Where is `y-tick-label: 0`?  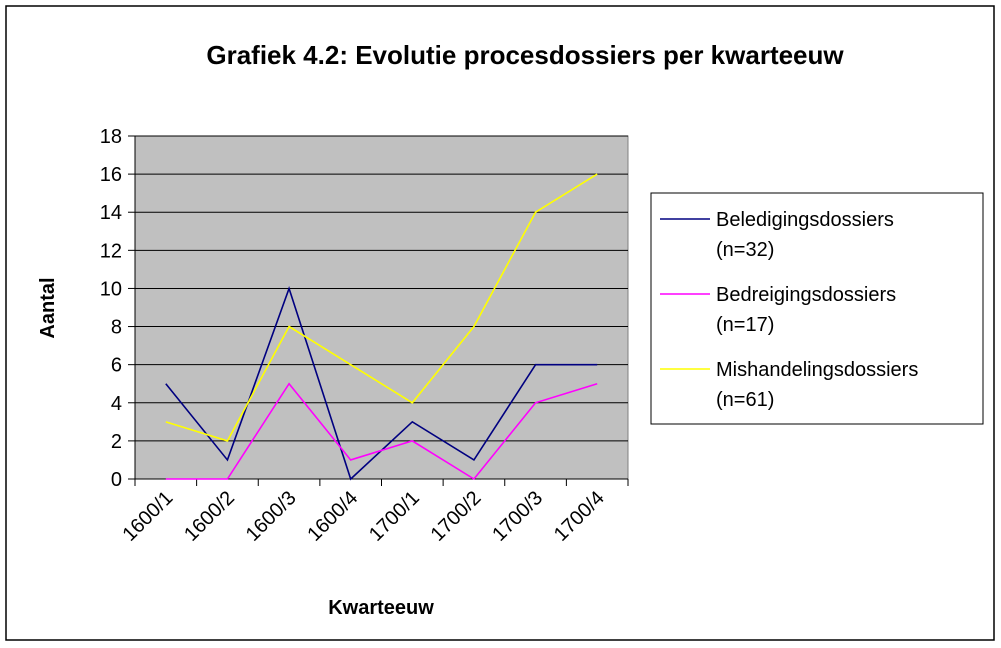
y-tick-label: 0 is located at coordinates (116, 480).